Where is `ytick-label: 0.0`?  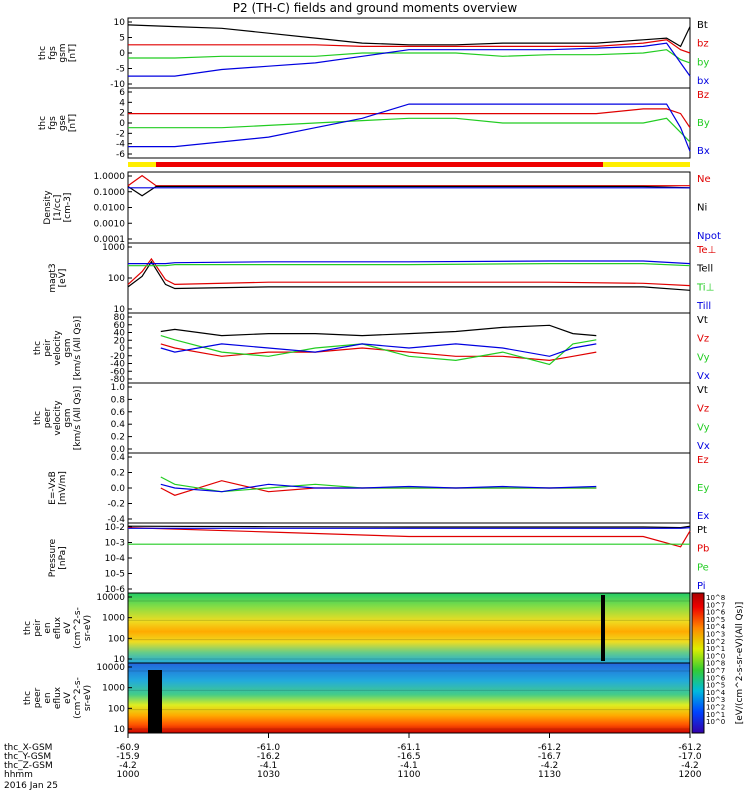
ytick-label: 0.0 is located at coordinates (118, 489).